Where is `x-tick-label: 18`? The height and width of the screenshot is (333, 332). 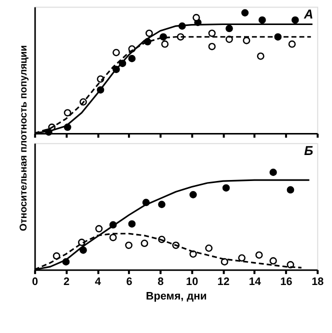
x-tick-label: 18 is located at coordinates (318, 282).